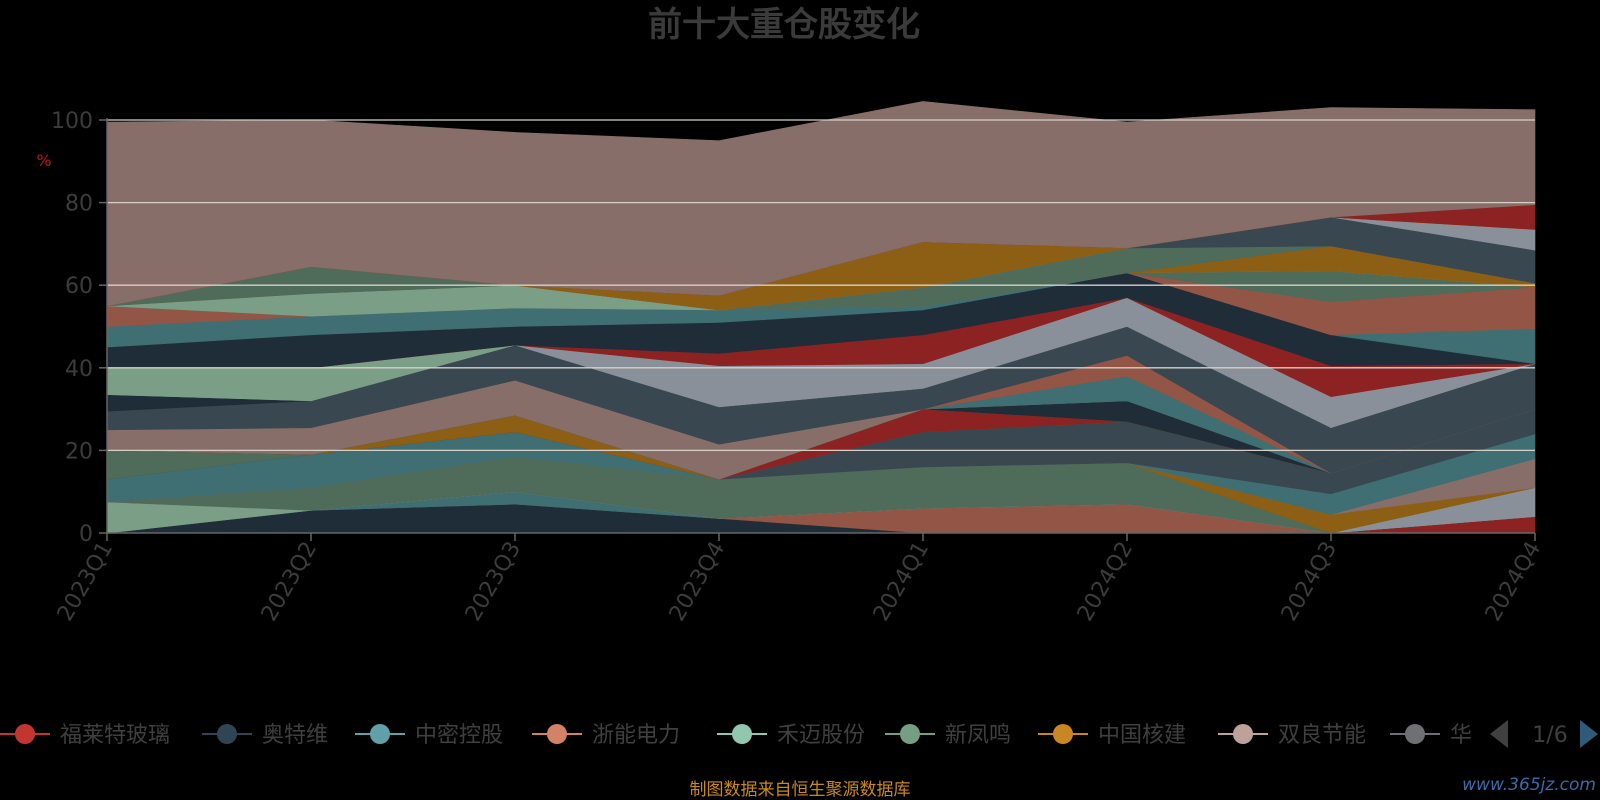 The image size is (1600, 800). I want to click on data-source-note: 制图数据来自恒生聚源数据库, so click(800, 790).